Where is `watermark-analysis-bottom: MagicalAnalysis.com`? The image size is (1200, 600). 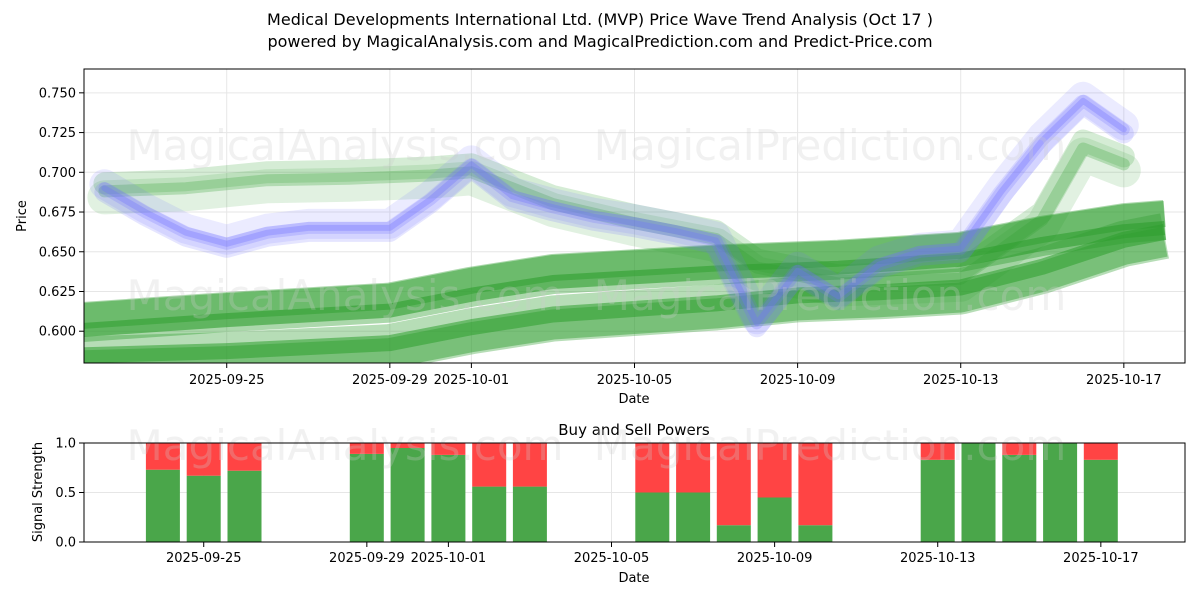 watermark-analysis-bottom: MagicalAnalysis.com is located at coordinates (345, 445).